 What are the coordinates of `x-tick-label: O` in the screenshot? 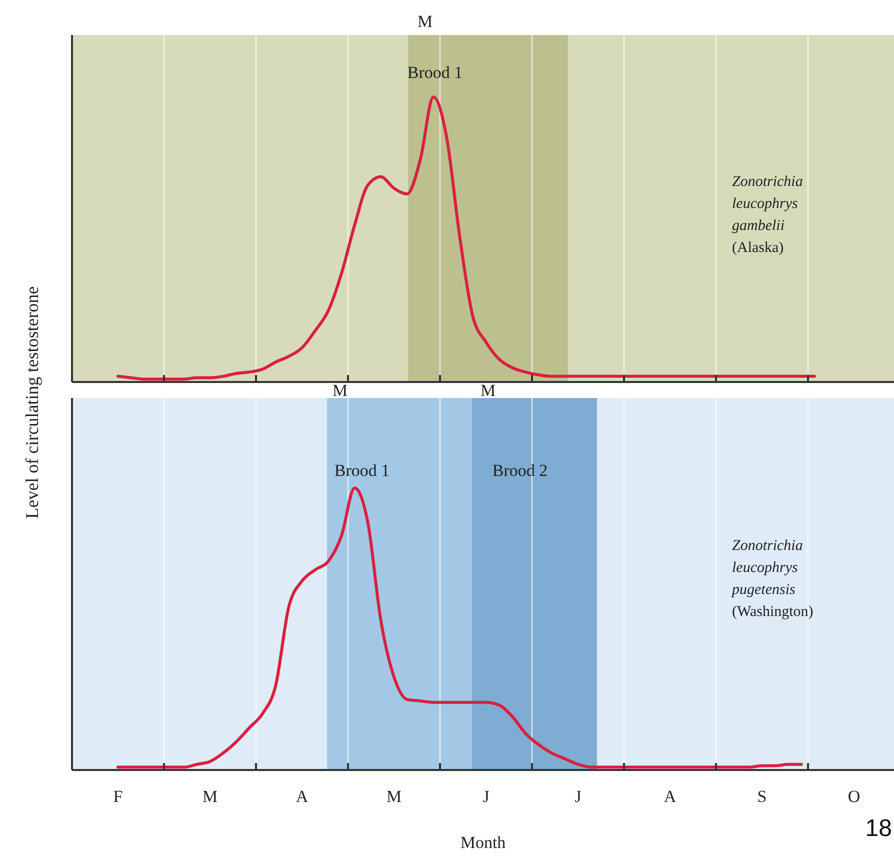 It's located at (854, 796).